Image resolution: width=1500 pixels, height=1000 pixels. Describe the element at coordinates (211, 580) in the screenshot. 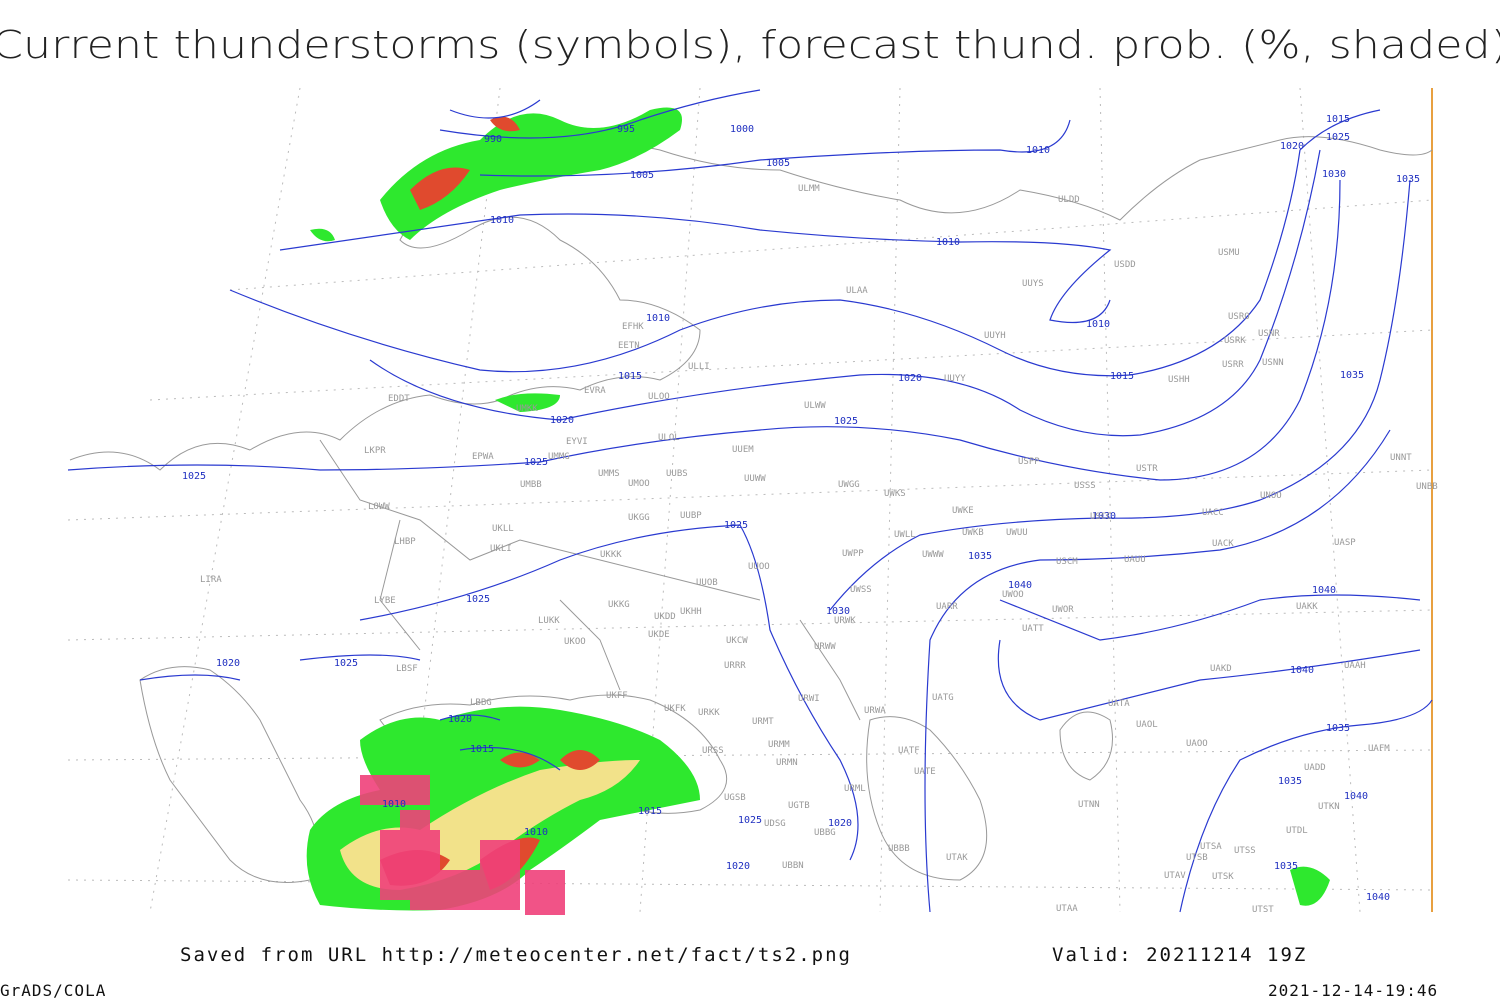

I see `station-label: LIRA` at that location.